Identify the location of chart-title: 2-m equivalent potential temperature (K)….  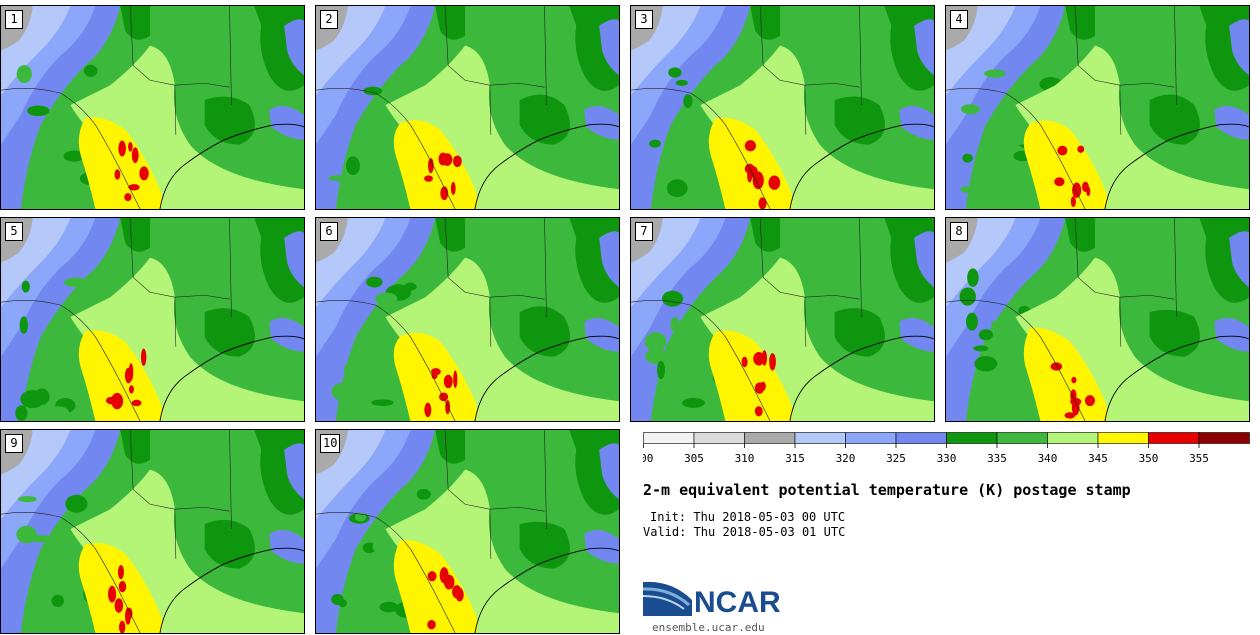
(887, 490).